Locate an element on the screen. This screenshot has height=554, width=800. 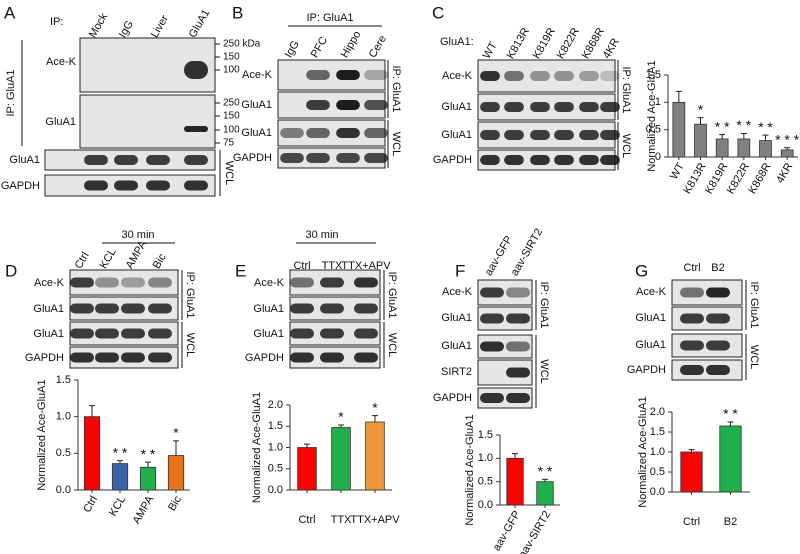
lane-label: IgG is located at coordinates (126, 29).